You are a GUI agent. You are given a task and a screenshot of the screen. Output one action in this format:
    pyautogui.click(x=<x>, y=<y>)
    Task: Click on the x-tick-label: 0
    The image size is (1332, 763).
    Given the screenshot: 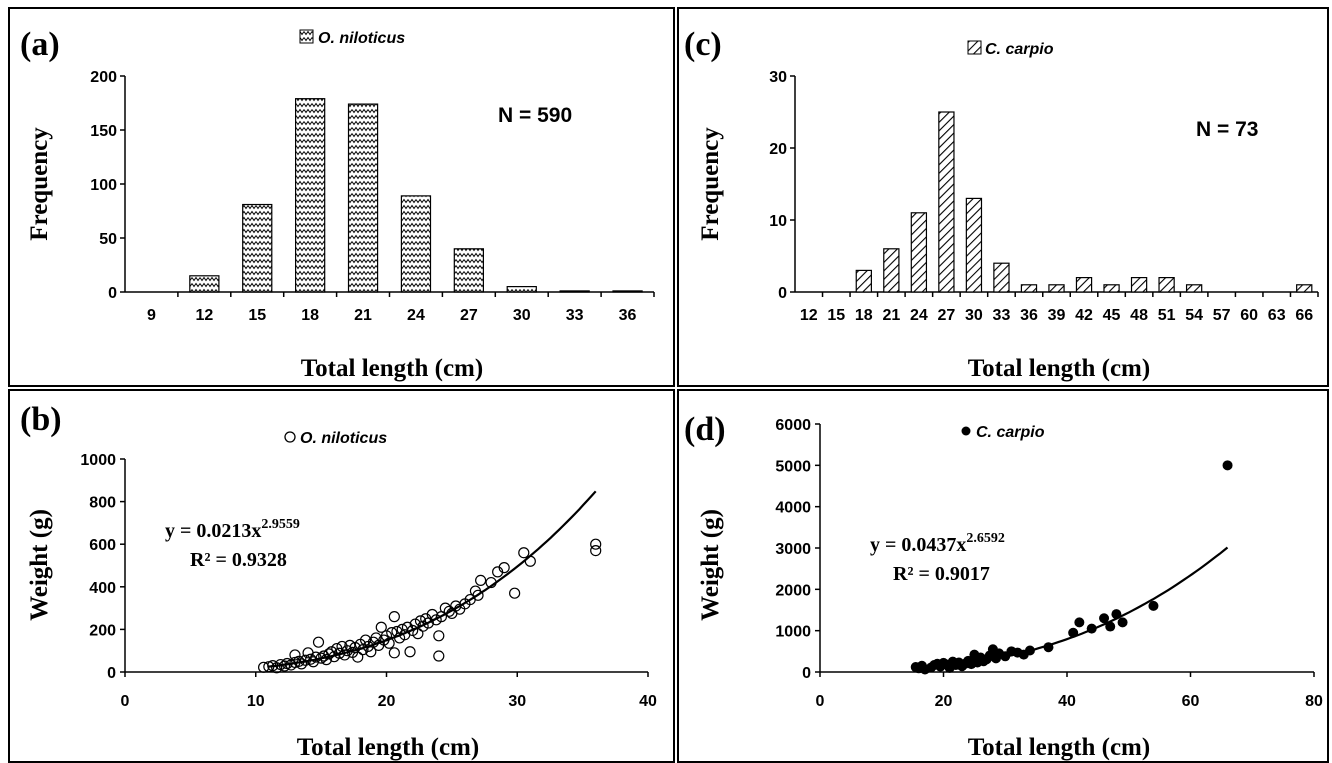 What is the action you would take?
    pyautogui.click(x=125, y=701)
    